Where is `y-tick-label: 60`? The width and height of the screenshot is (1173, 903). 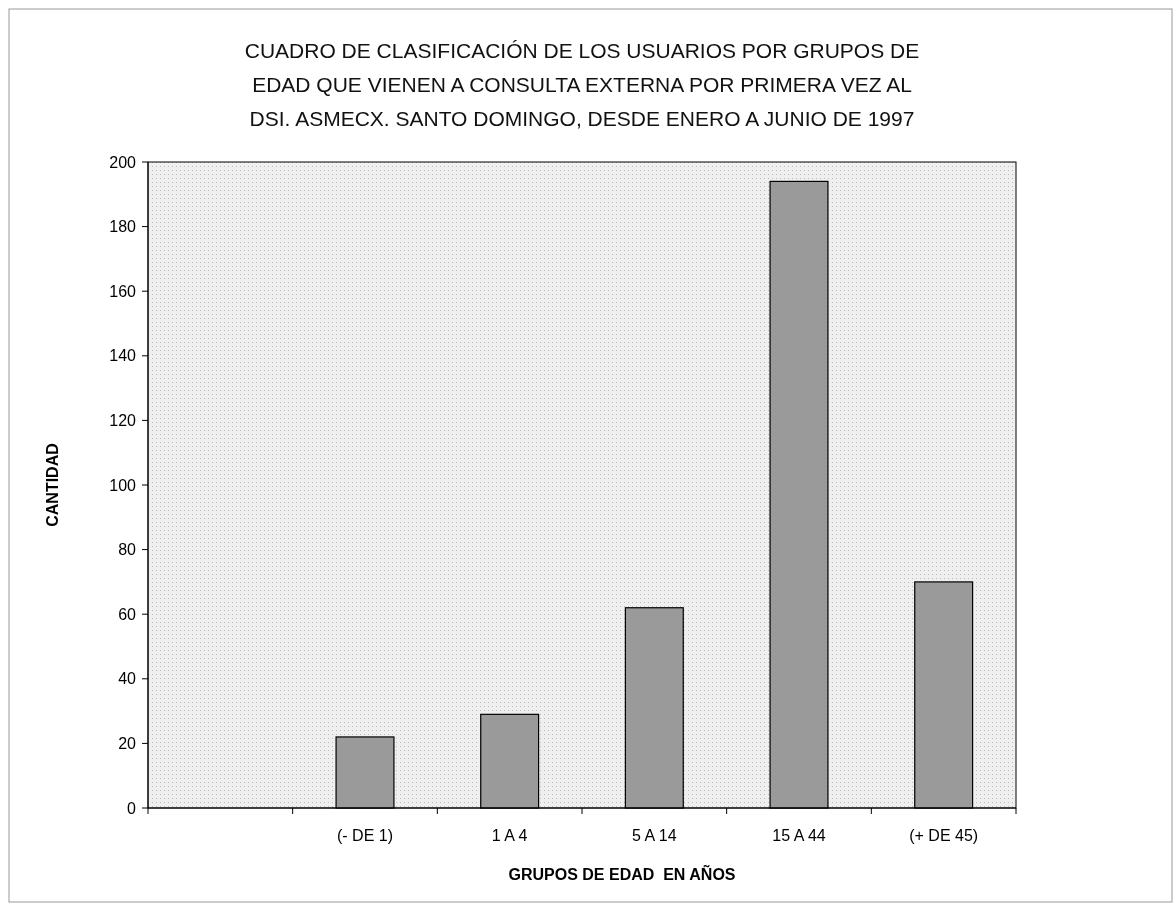
y-tick-label: 60 is located at coordinates (127, 614).